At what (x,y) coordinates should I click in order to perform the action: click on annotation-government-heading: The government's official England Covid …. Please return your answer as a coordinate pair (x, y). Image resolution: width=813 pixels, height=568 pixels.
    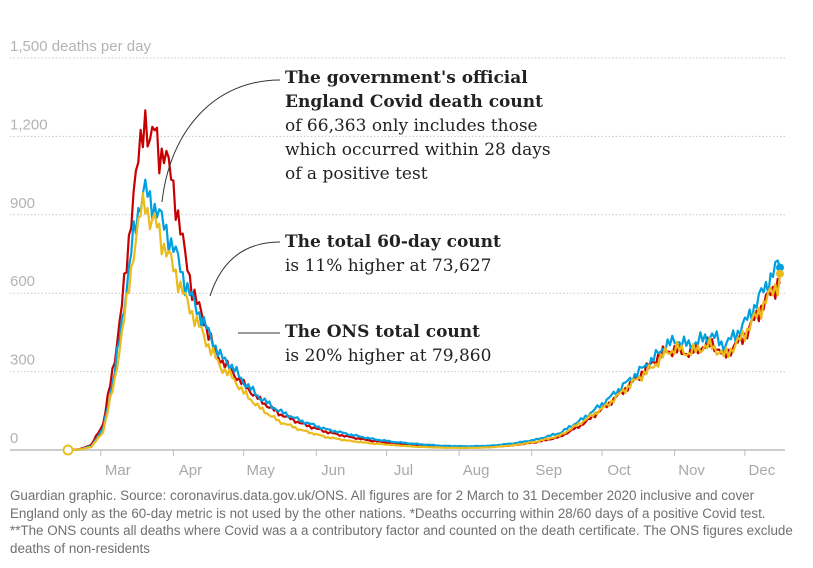
    Looking at the image, I should click on (414, 90).